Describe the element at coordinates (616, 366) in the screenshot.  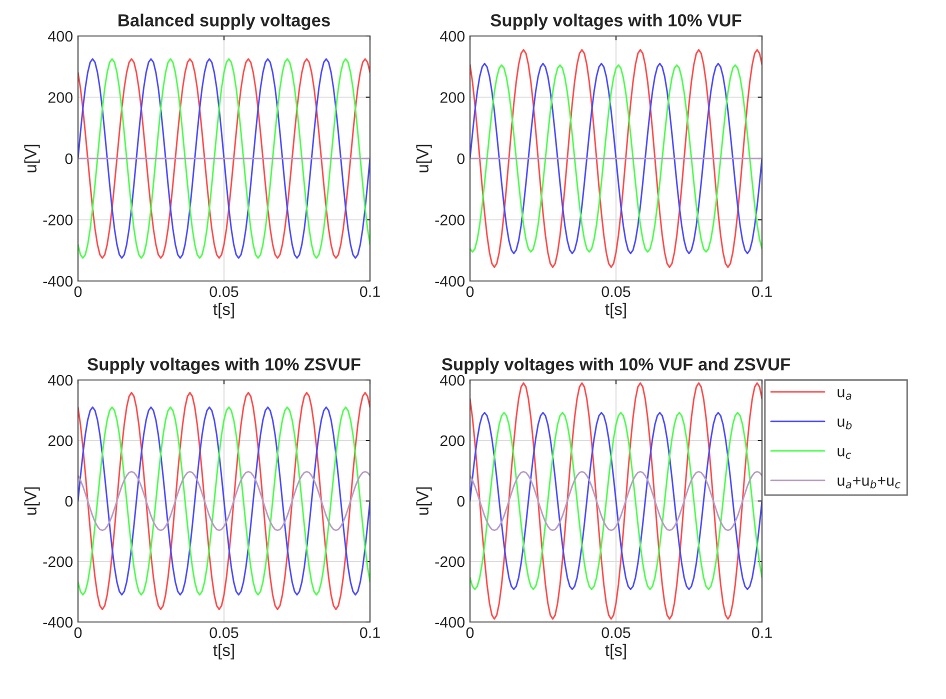
I see `chart-title: Supply voltages with 10% VUF and ZSVUF` at that location.